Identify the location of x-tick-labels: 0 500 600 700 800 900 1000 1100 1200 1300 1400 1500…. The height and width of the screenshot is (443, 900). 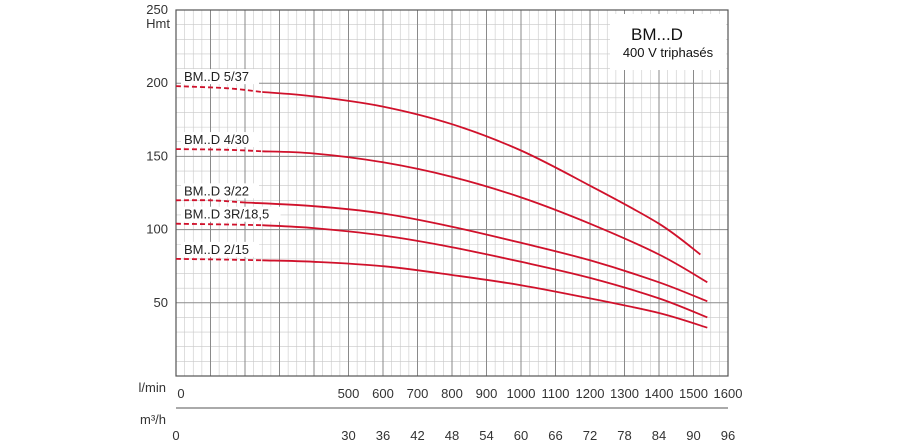
(459, 393).